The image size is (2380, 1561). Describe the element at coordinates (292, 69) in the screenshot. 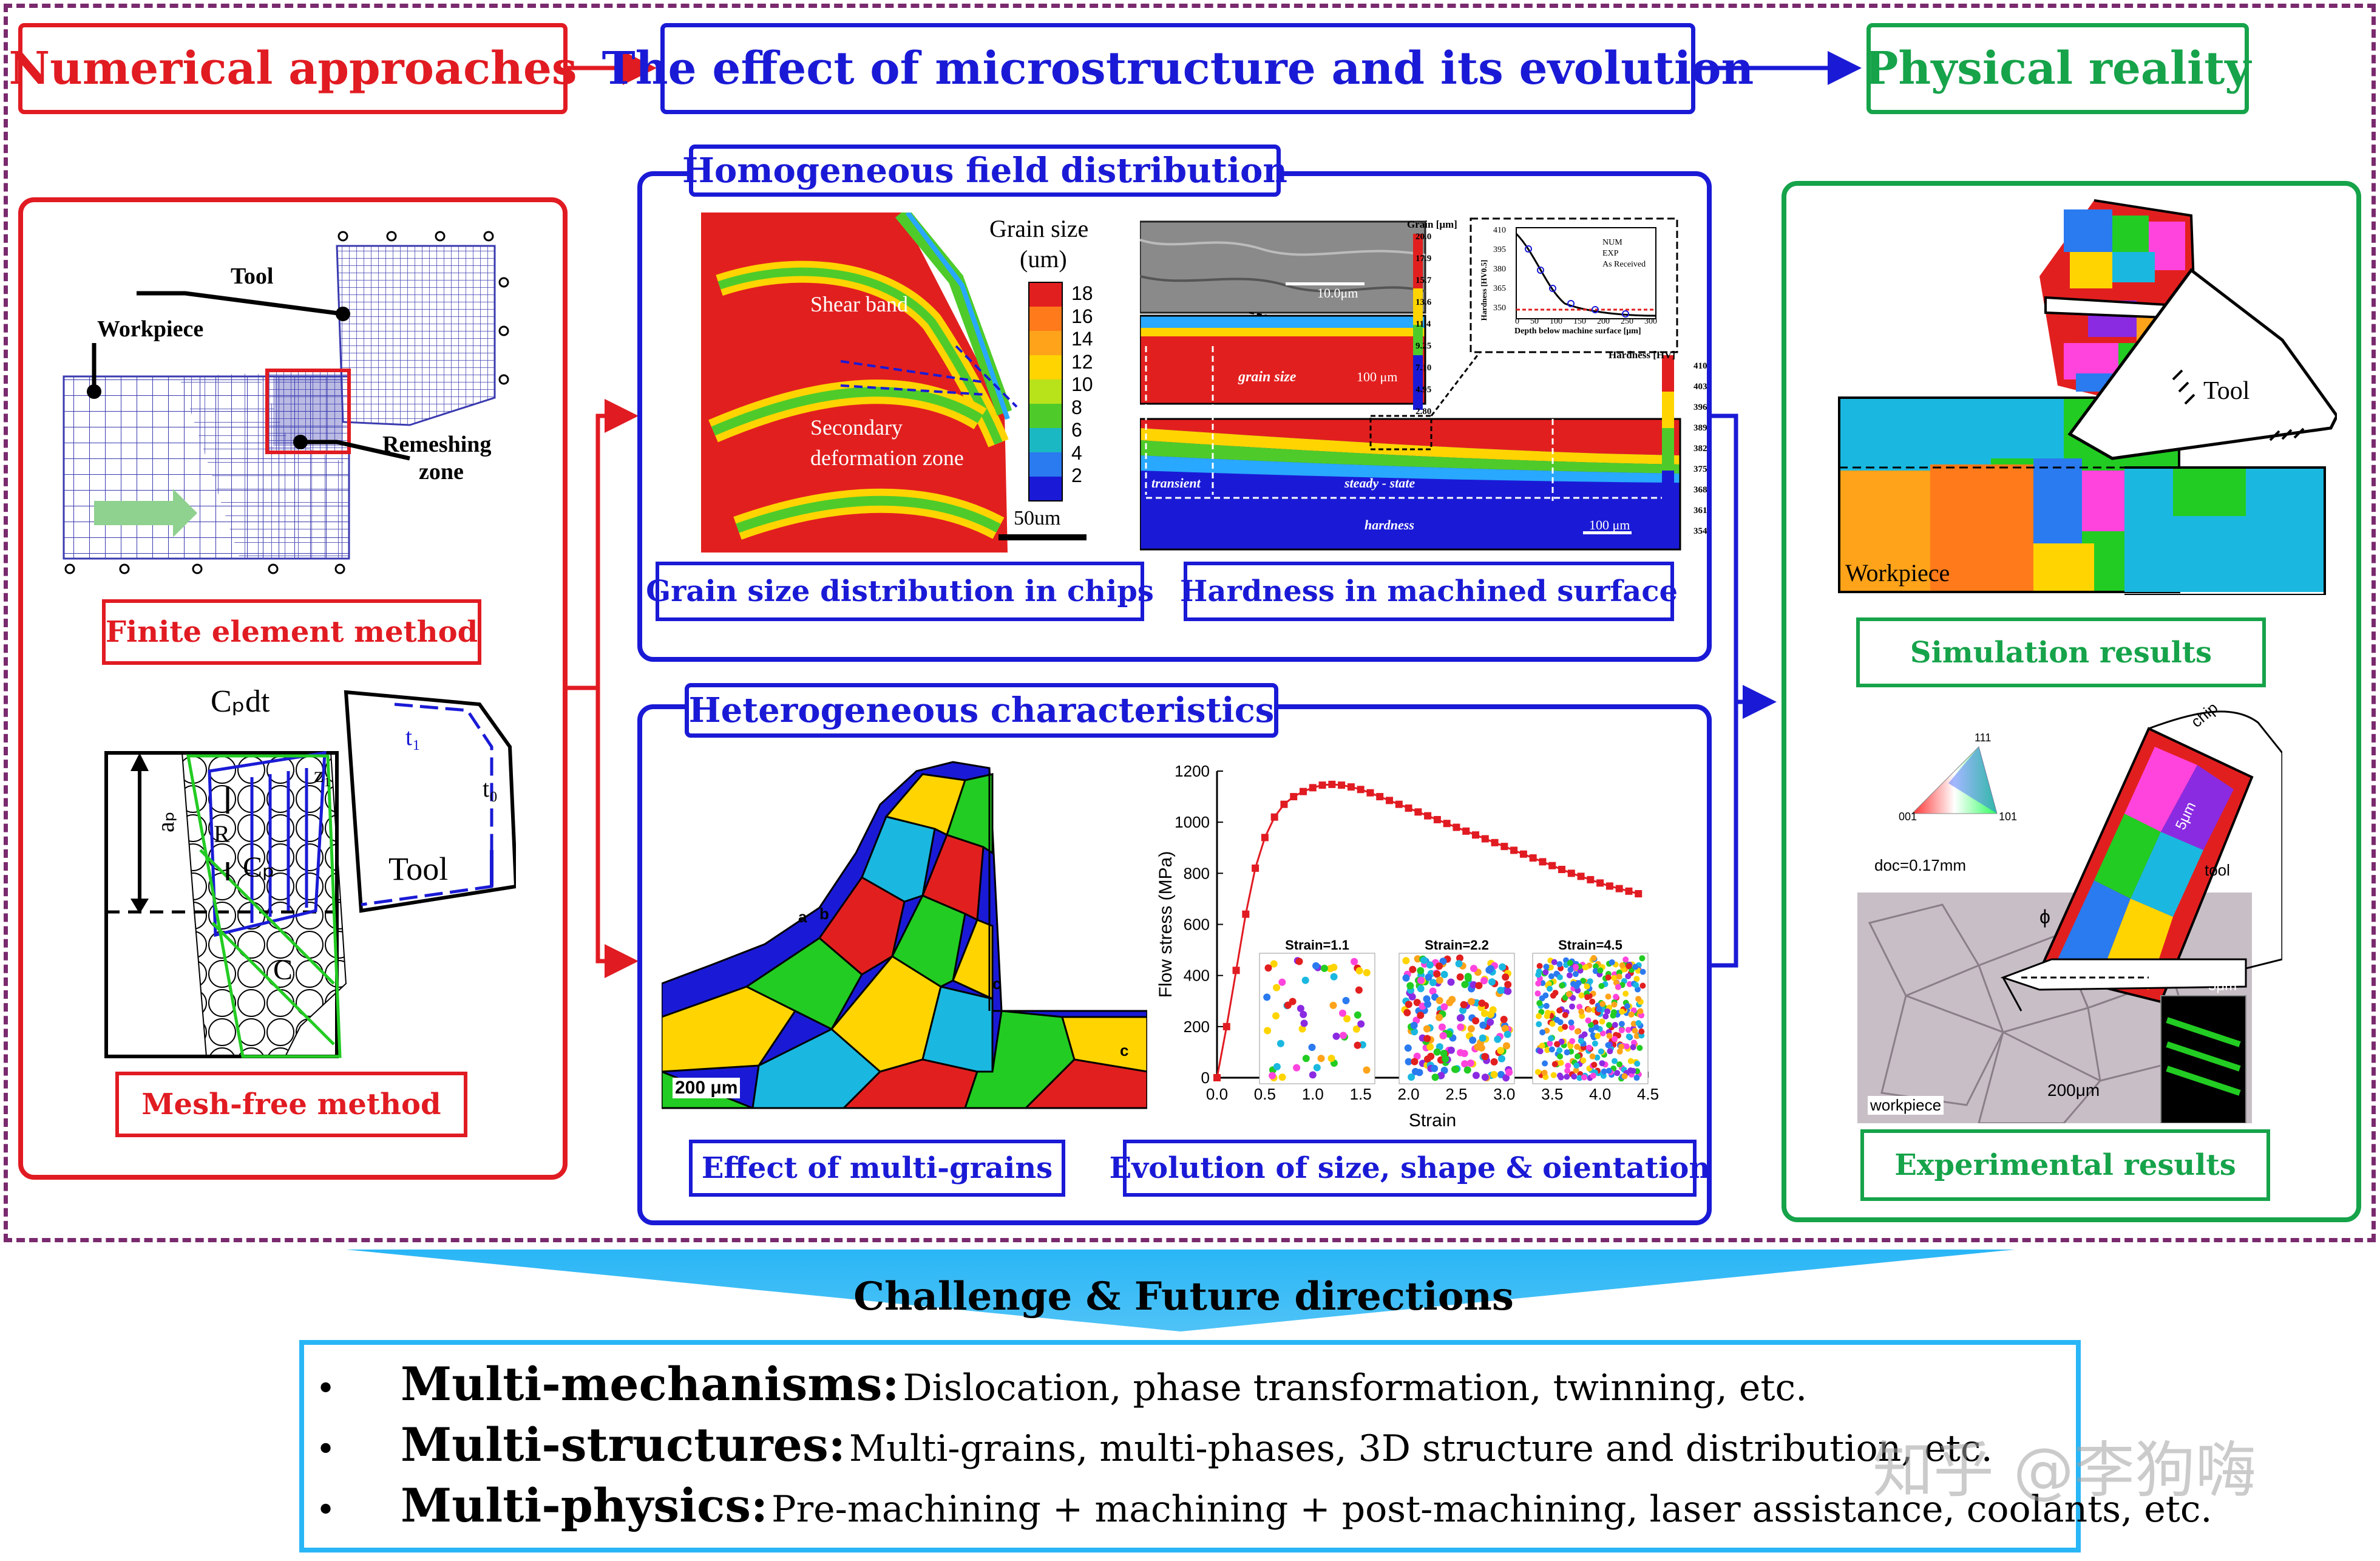

I see `header-left-text: Numerical approaches` at that location.